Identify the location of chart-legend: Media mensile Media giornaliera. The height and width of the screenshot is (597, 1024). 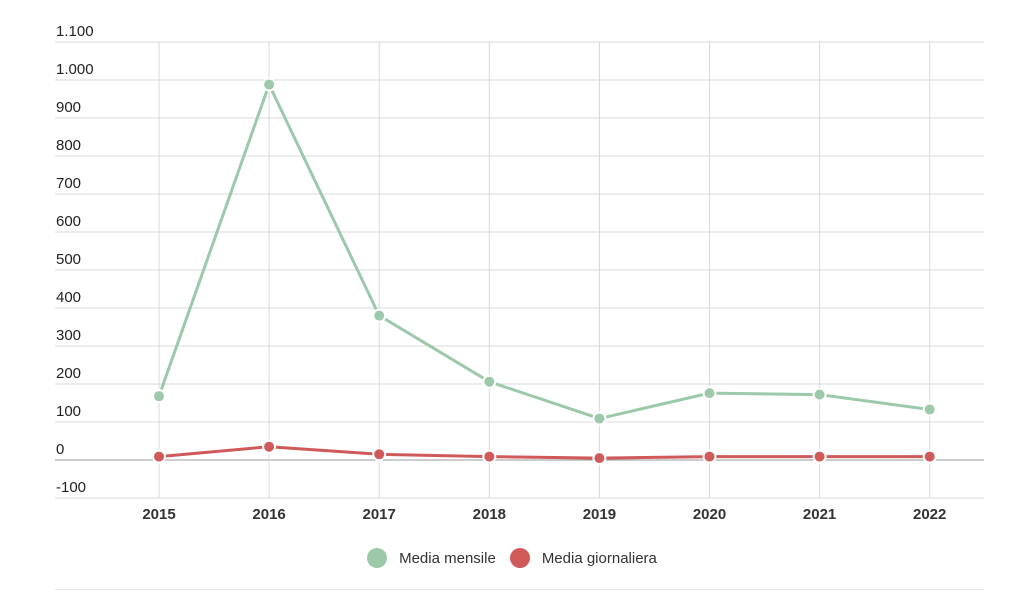
(512, 558).